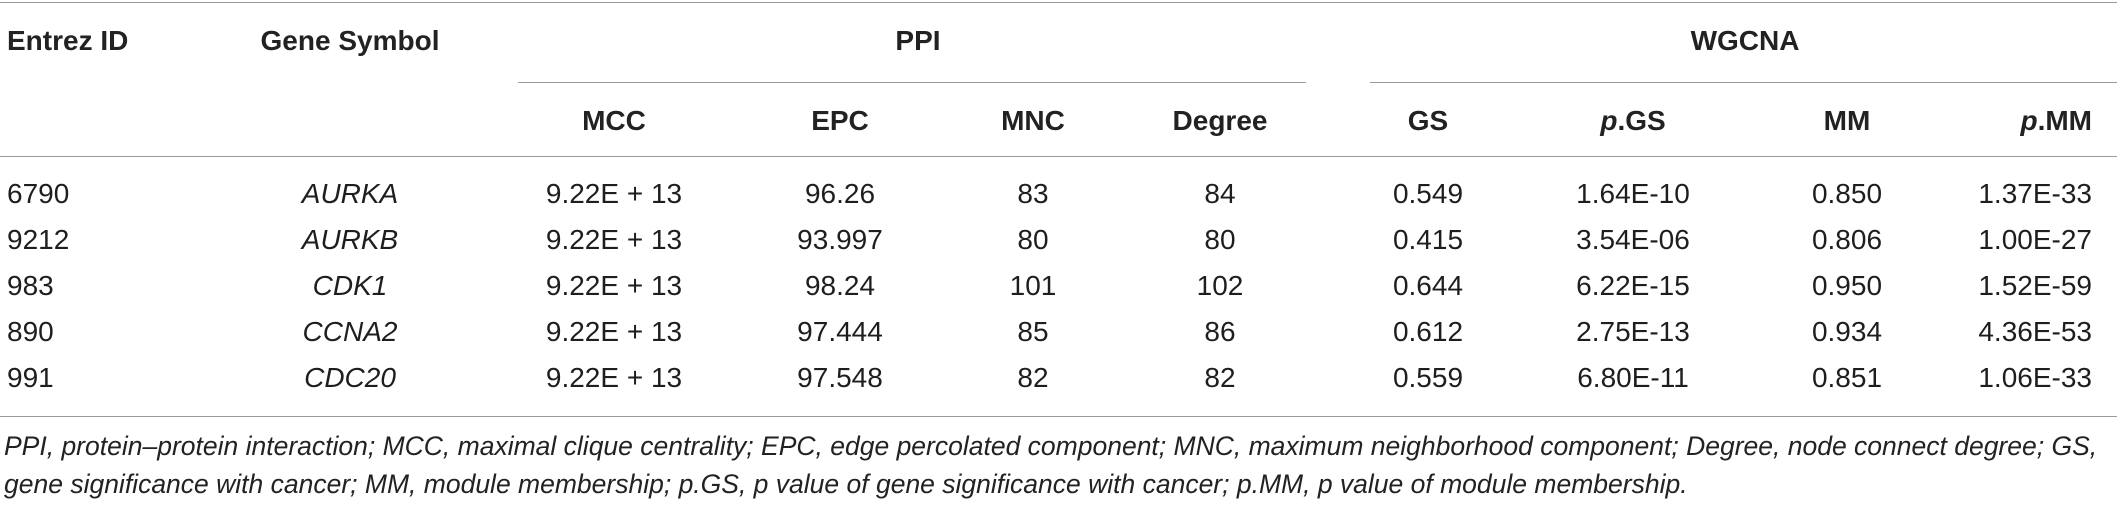 Image resolution: width=2117 pixels, height=505 pixels. Describe the element at coordinates (2064, 120) in the screenshot. I see `header-pmm-suffix: .MM` at that location.